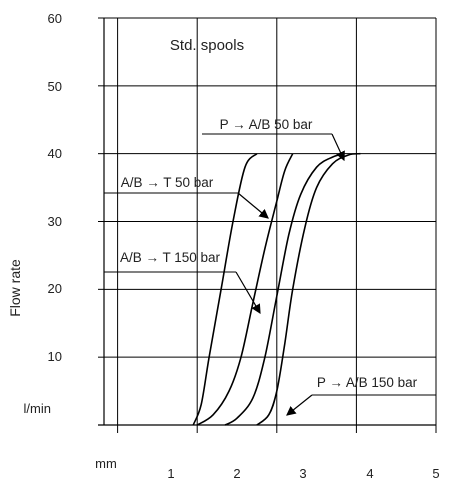 This screenshot has height=491, width=463. Describe the element at coordinates (367, 382) in the screenshot. I see `annotation-p-ab-150: P → A/B 150 bar` at that location.